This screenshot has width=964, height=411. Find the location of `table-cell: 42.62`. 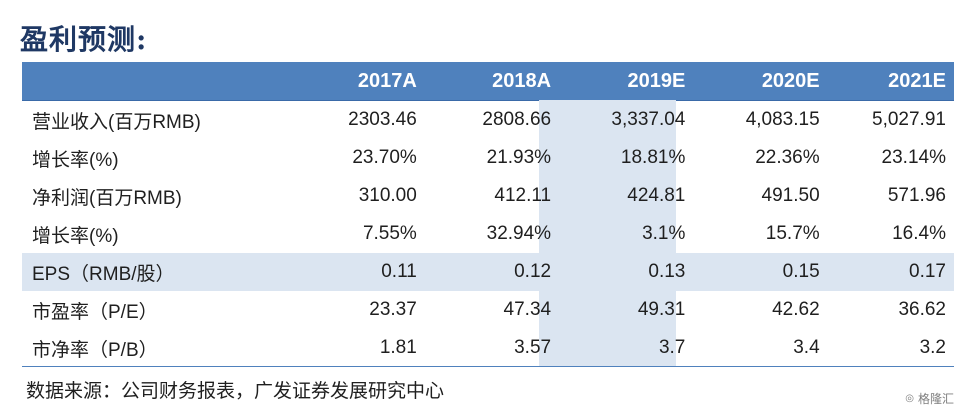

table-cell: 42.62 is located at coordinates (796, 309).